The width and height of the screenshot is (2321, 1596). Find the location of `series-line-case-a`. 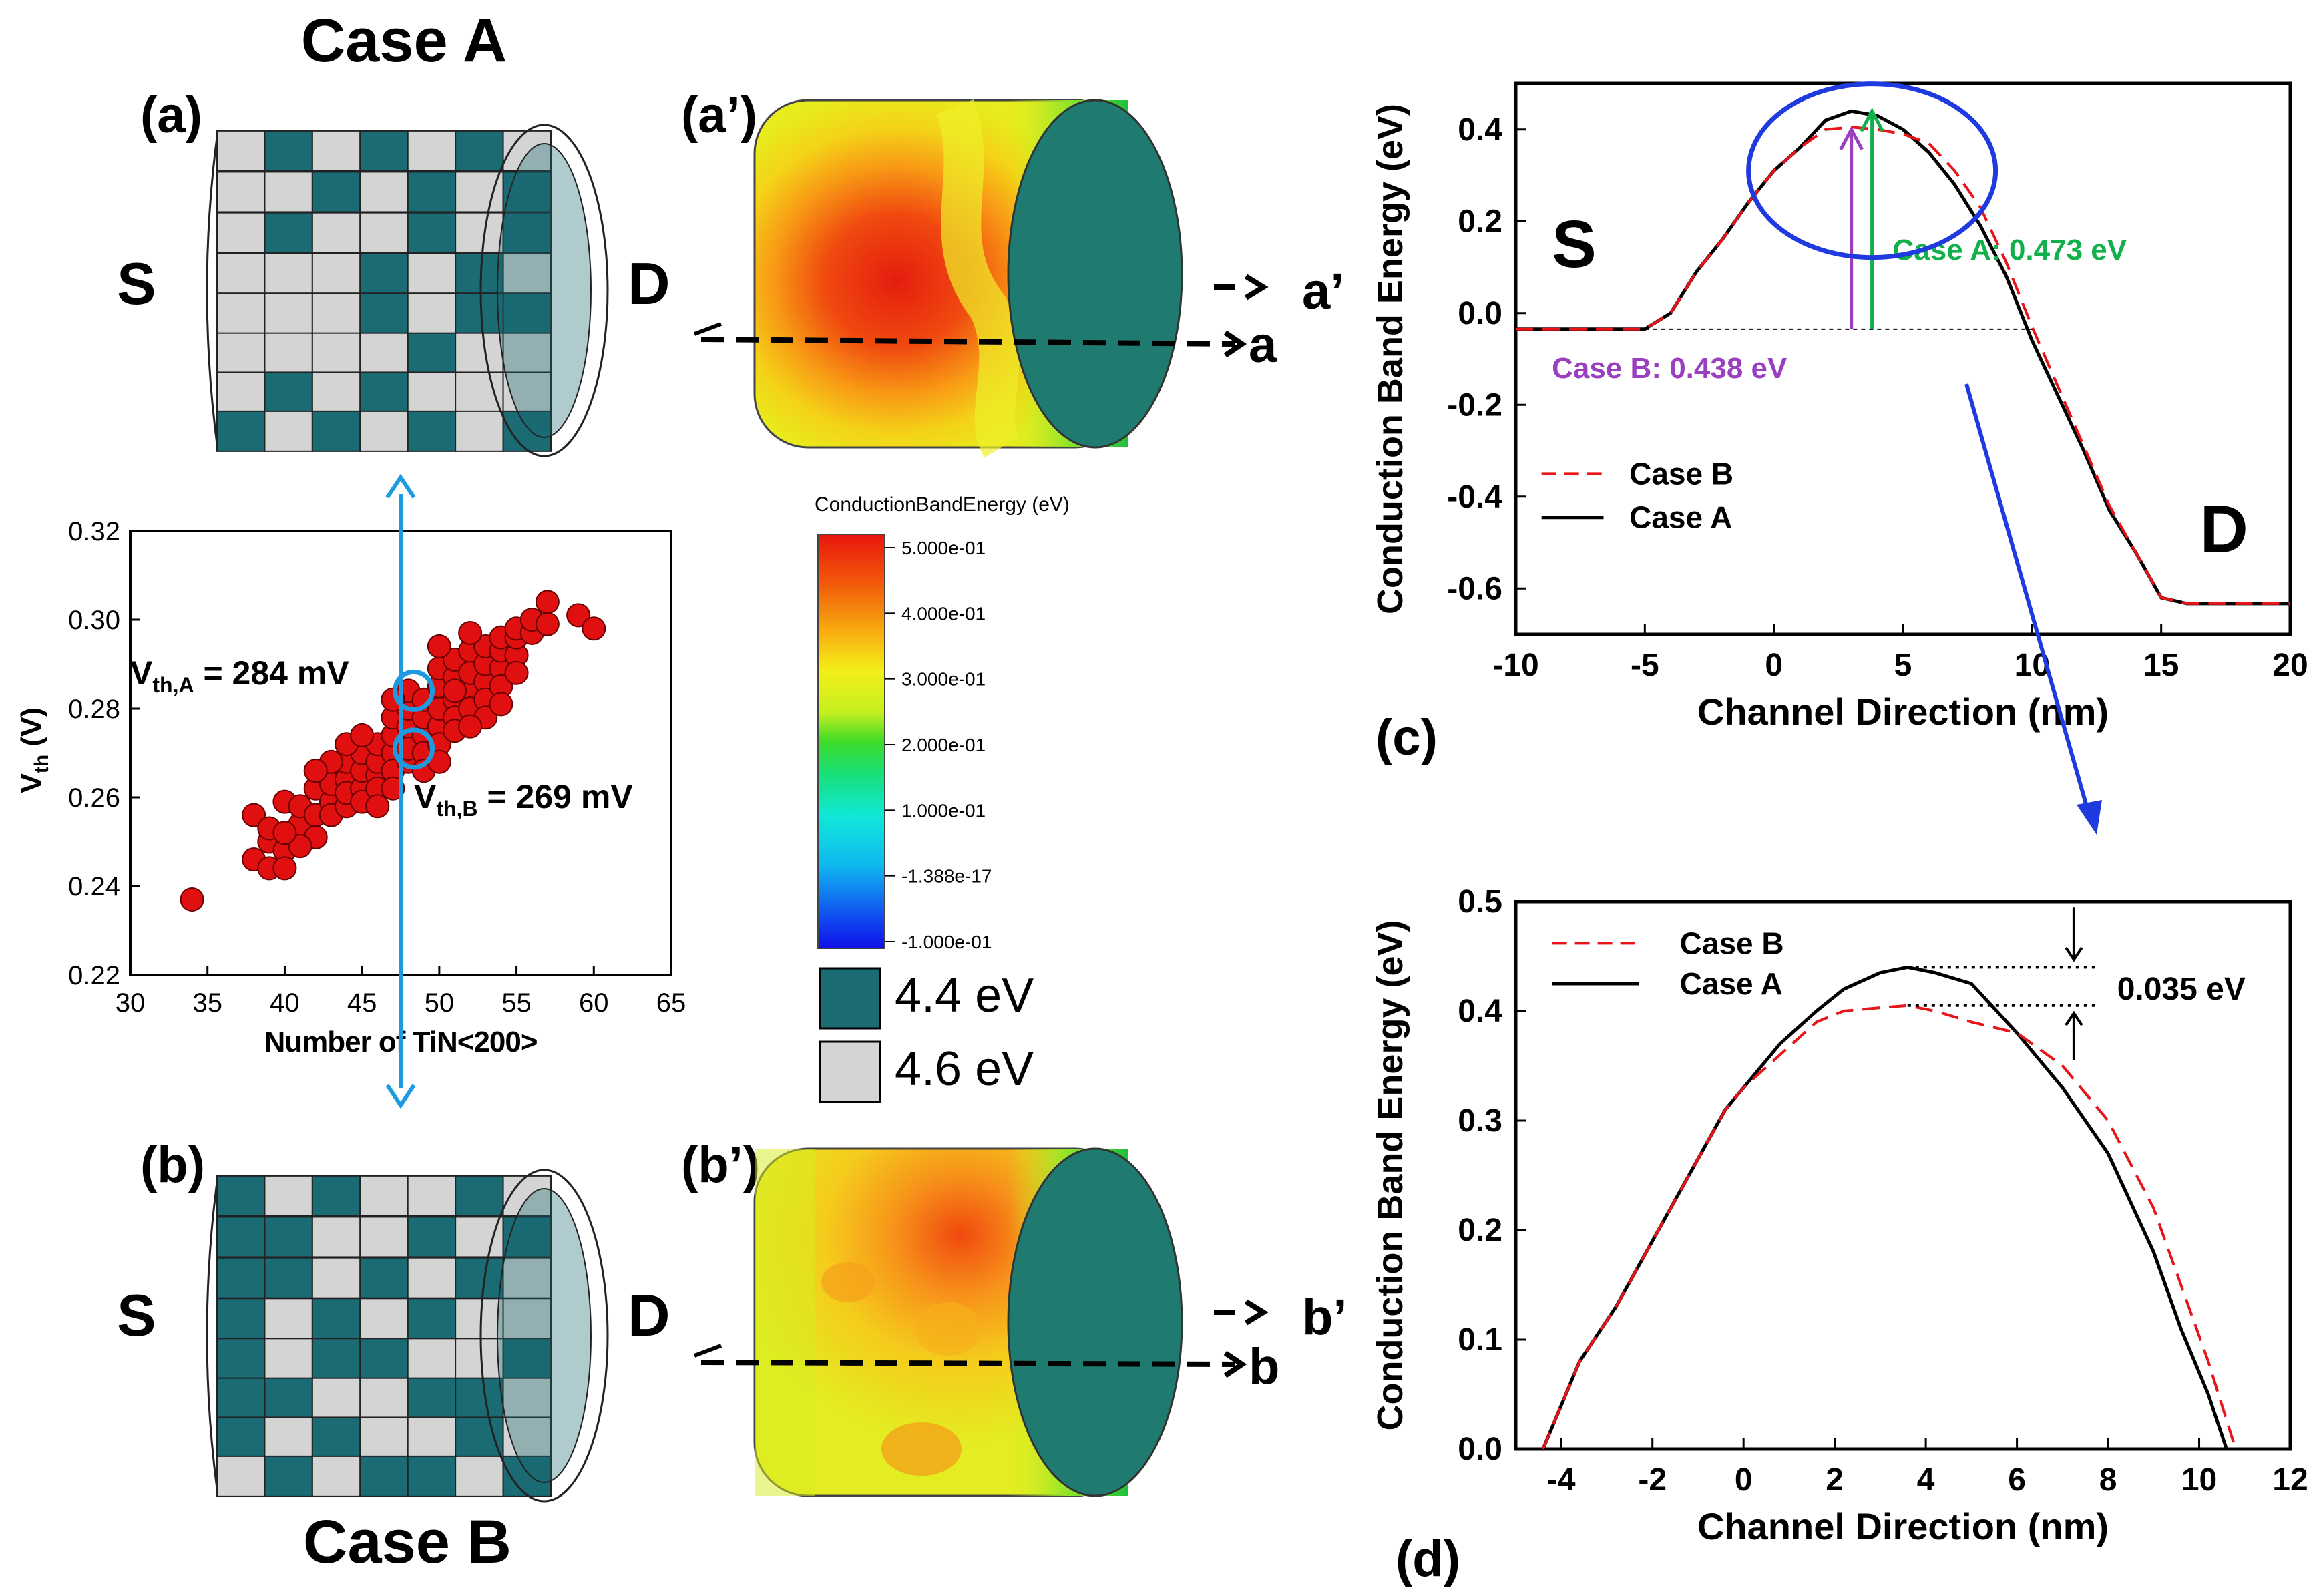

series-line-case-a is located at coordinates (1884, 1208).